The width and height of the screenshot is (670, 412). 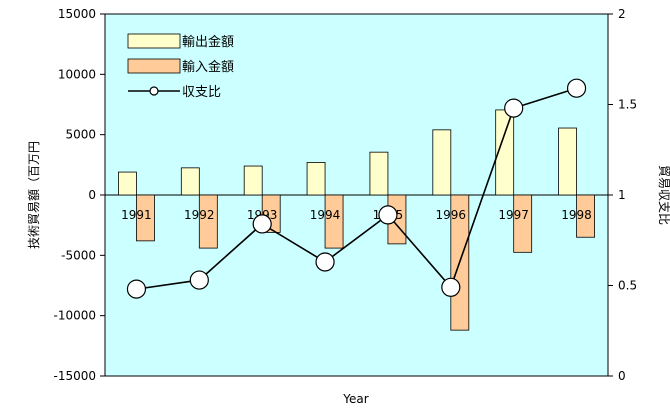 What do you see at coordinates (136, 215) in the screenshot?
I see `x-tick-label: 1991` at bounding box center [136, 215].